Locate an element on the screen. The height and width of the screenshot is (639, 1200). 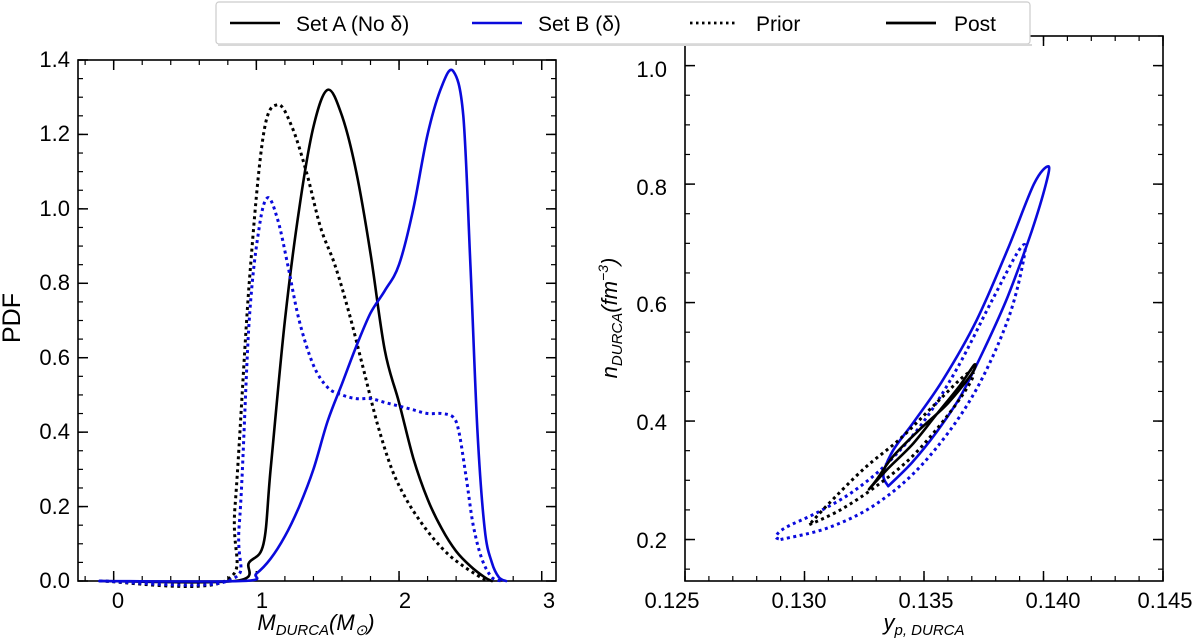
legend: Set A (No δ) Set B (δ) Prior Post is located at coordinates (623, 23).